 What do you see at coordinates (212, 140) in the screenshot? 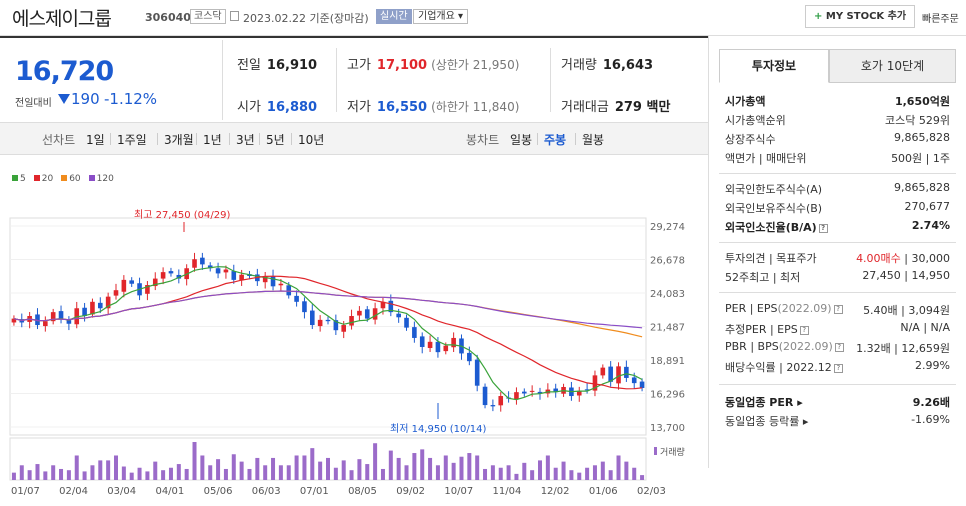
I see `period-4: 1년` at bounding box center [212, 140].